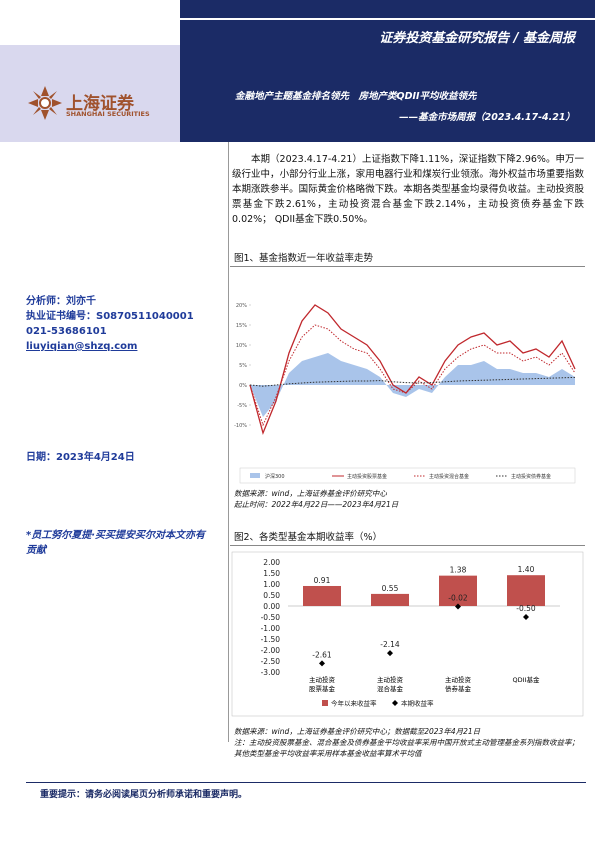 Image resolution: width=595 pixels, height=842 pixels. Describe the element at coordinates (271, 606) in the screenshot. I see `y-tick-label: 0.00` at that location.